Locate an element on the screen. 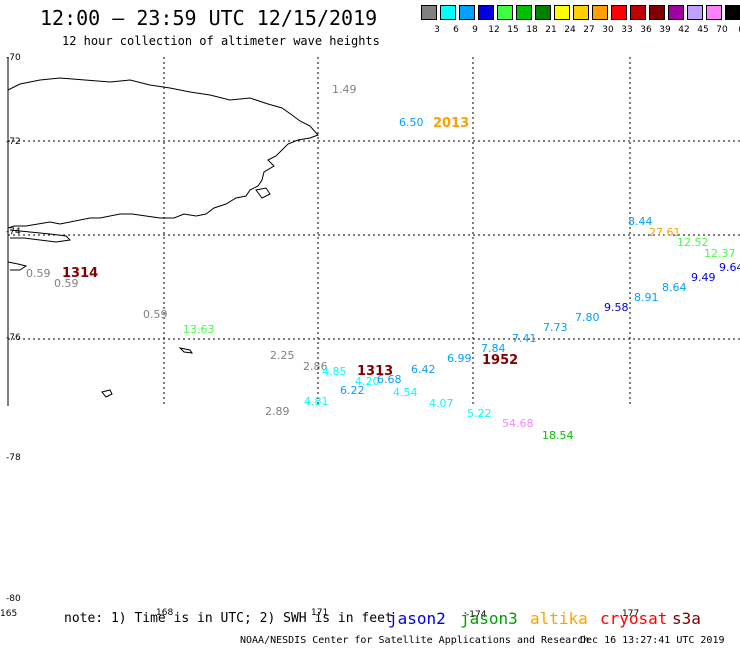 This screenshot has height=650, width=740. scale-label: 6 is located at coordinates (456, 30).